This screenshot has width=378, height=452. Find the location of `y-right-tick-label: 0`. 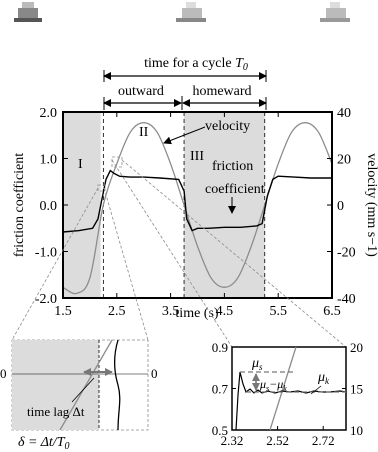

y-right-tick-label: 0 is located at coordinates (340, 206).